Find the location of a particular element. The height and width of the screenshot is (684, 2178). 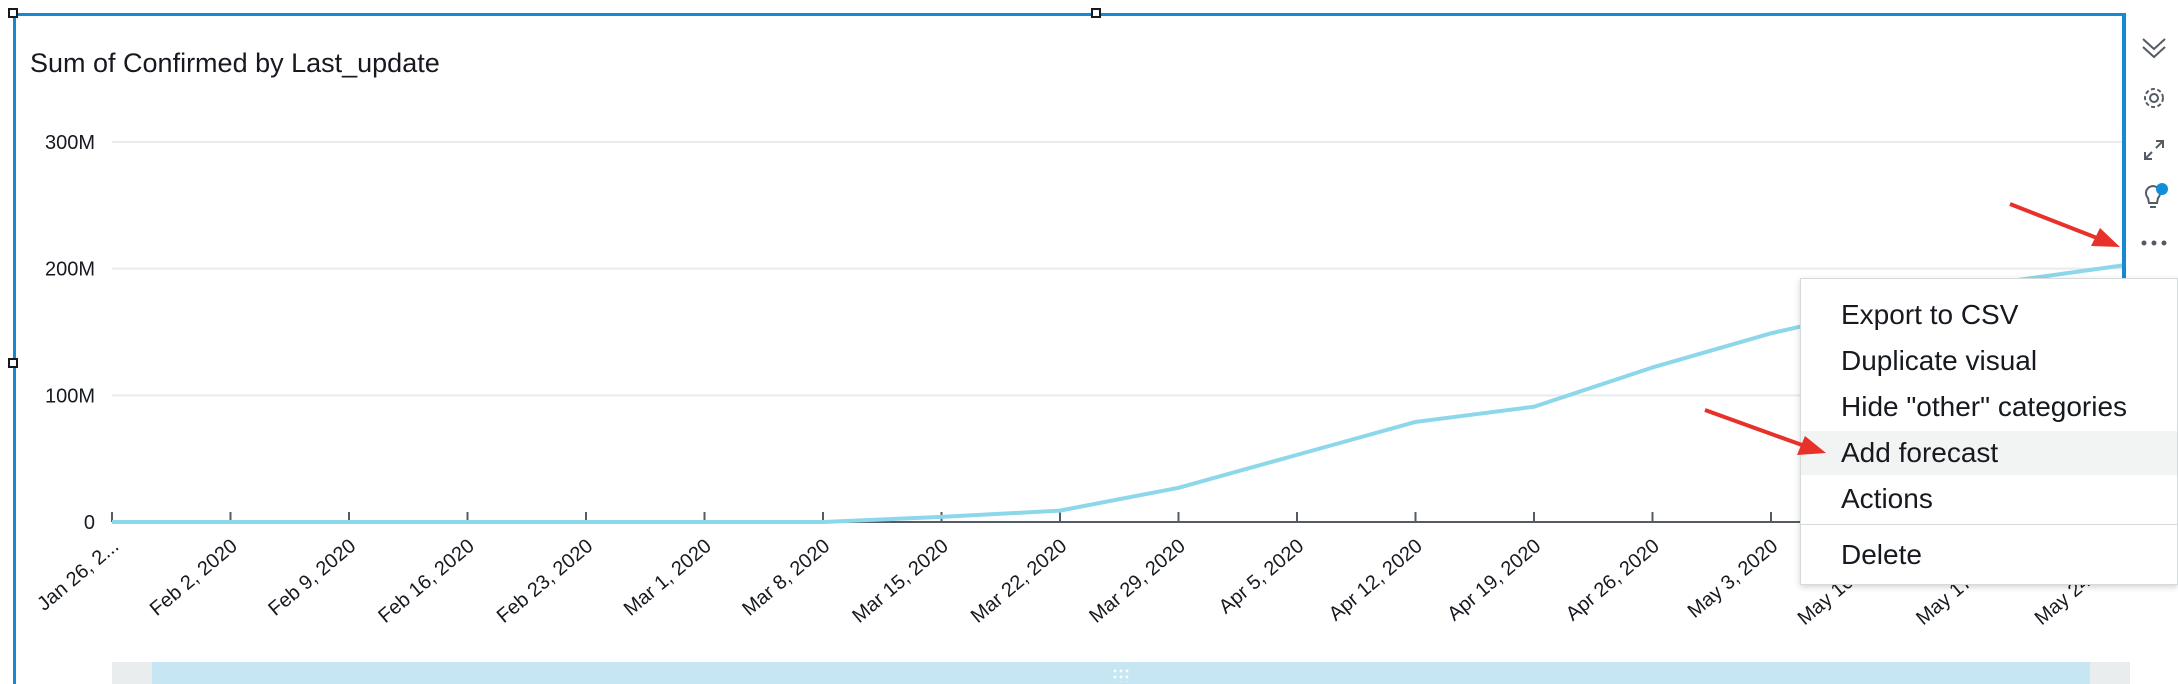

x-tick-label: Apr 12, 2020 is located at coordinates (1376, 580).